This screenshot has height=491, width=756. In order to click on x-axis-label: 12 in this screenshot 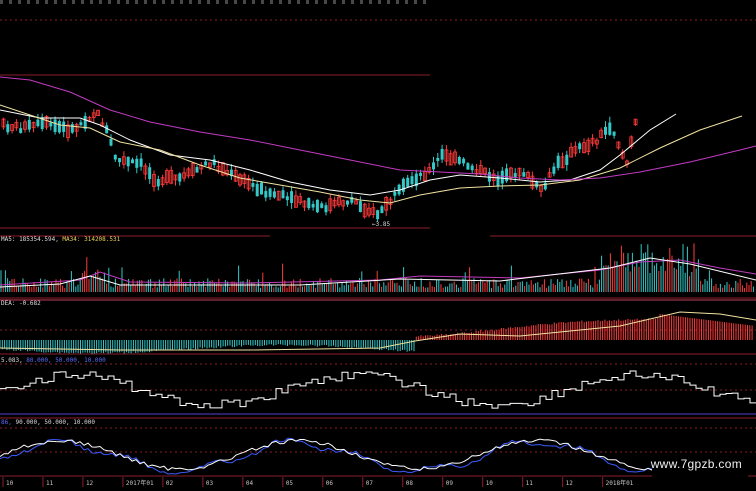, I will do `click(90, 483)`.